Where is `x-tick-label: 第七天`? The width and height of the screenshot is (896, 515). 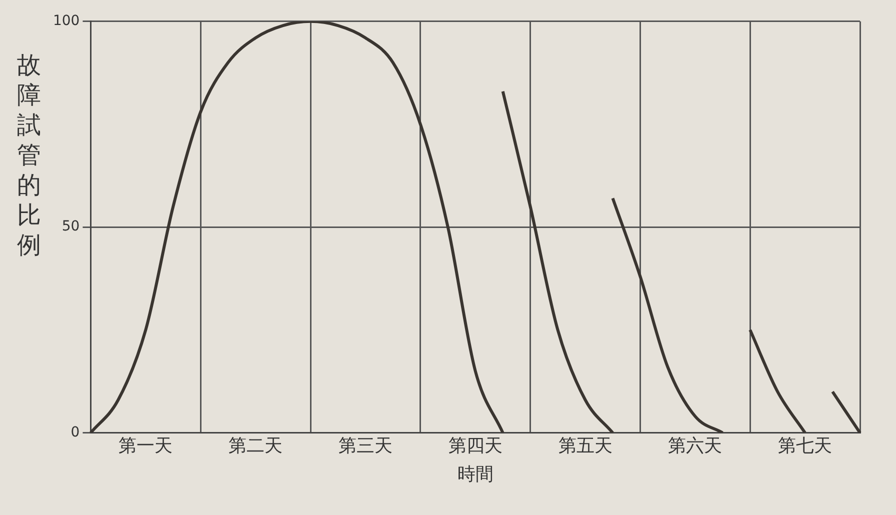 x-tick-label: 第七天 is located at coordinates (805, 445).